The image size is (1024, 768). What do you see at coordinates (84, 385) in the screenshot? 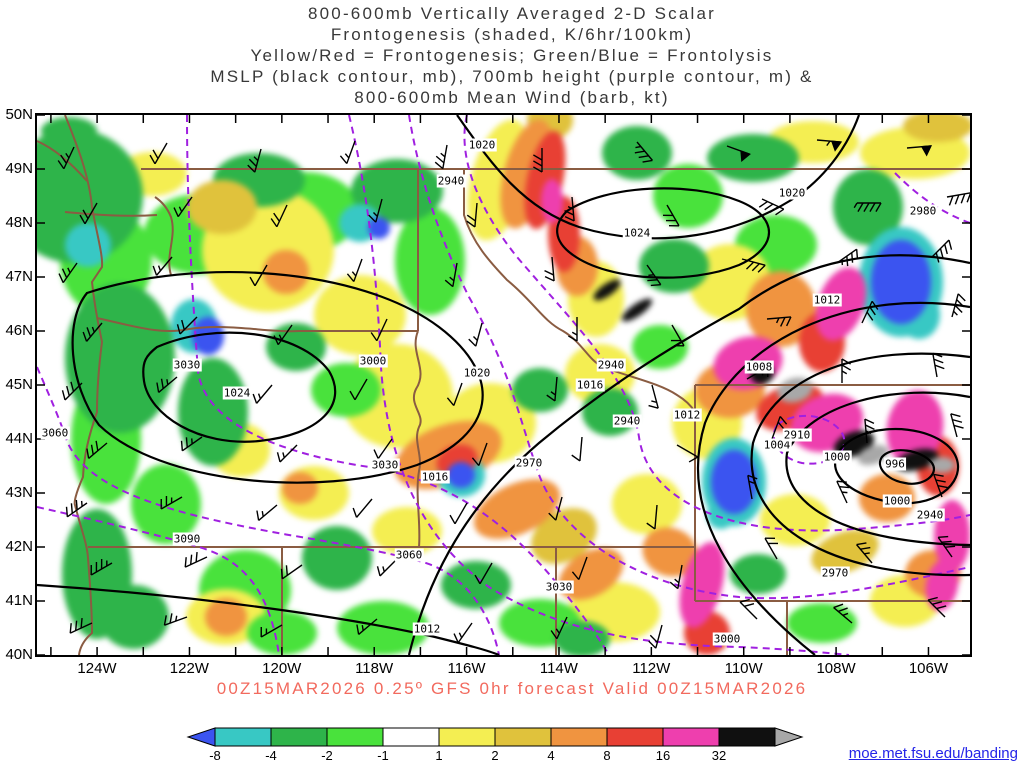
I see `coastline` at bounding box center [84, 385].